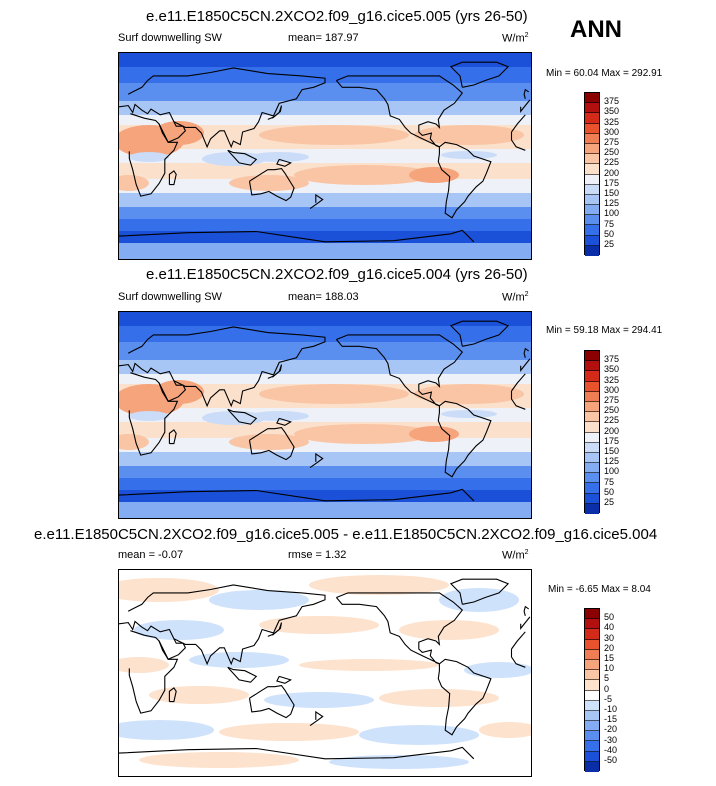 This screenshot has width=716, height=786. Describe the element at coordinates (612, 400) in the screenshot. I see `colorbar-tick-label: 275` at that location.